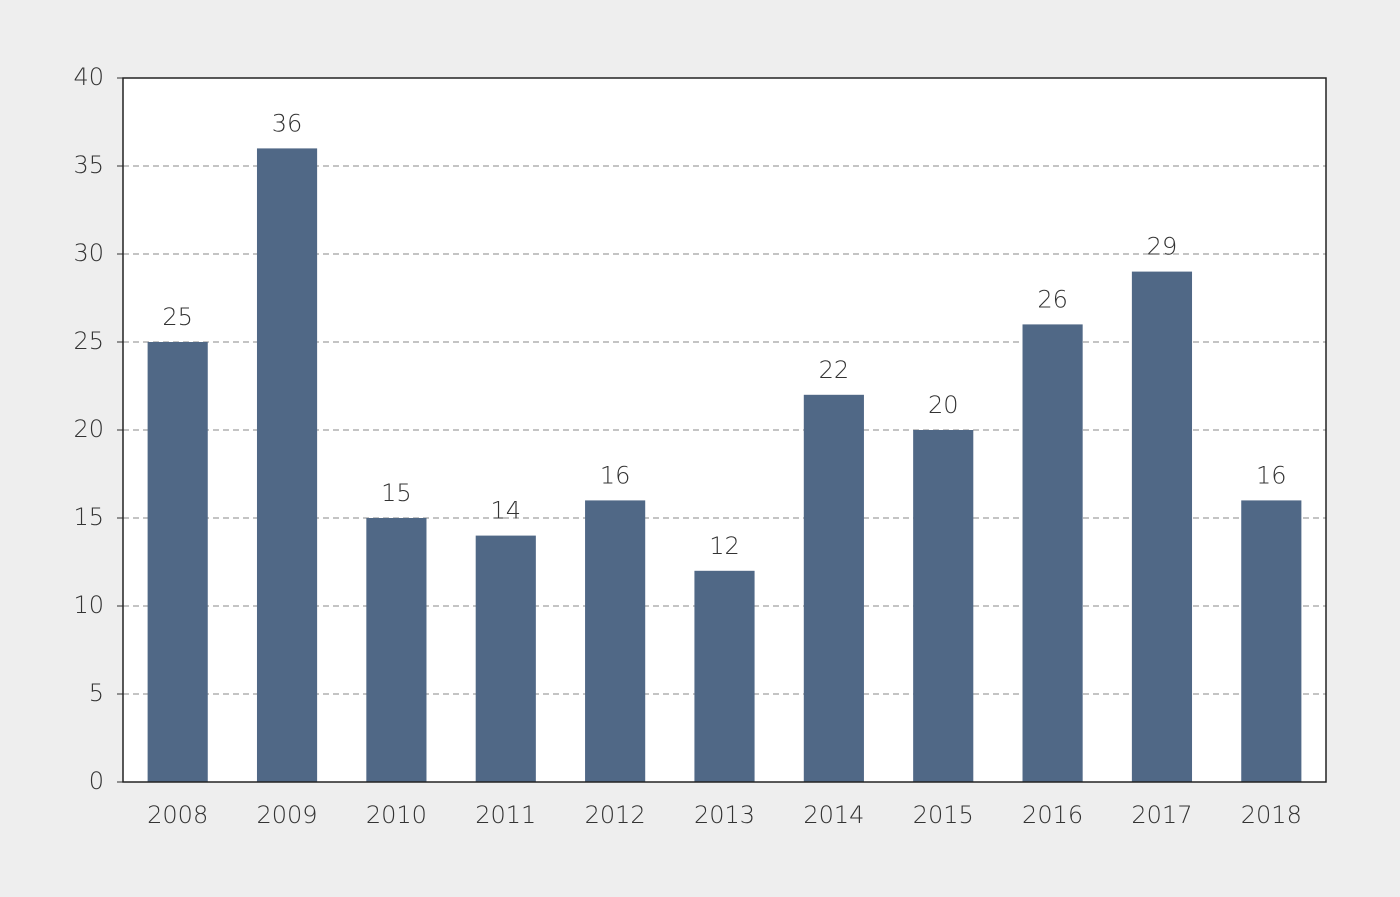 This screenshot has width=1400, height=897. Describe the element at coordinates (88, 517) in the screenshot. I see `y-tick-label: 15` at that location.